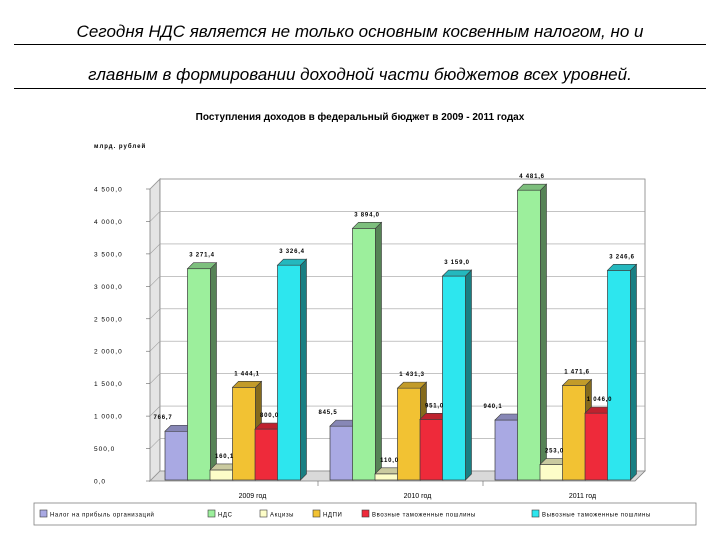 The width and height of the screenshot is (720, 540). I want to click on data-label: 3 246,6, so click(622, 257).